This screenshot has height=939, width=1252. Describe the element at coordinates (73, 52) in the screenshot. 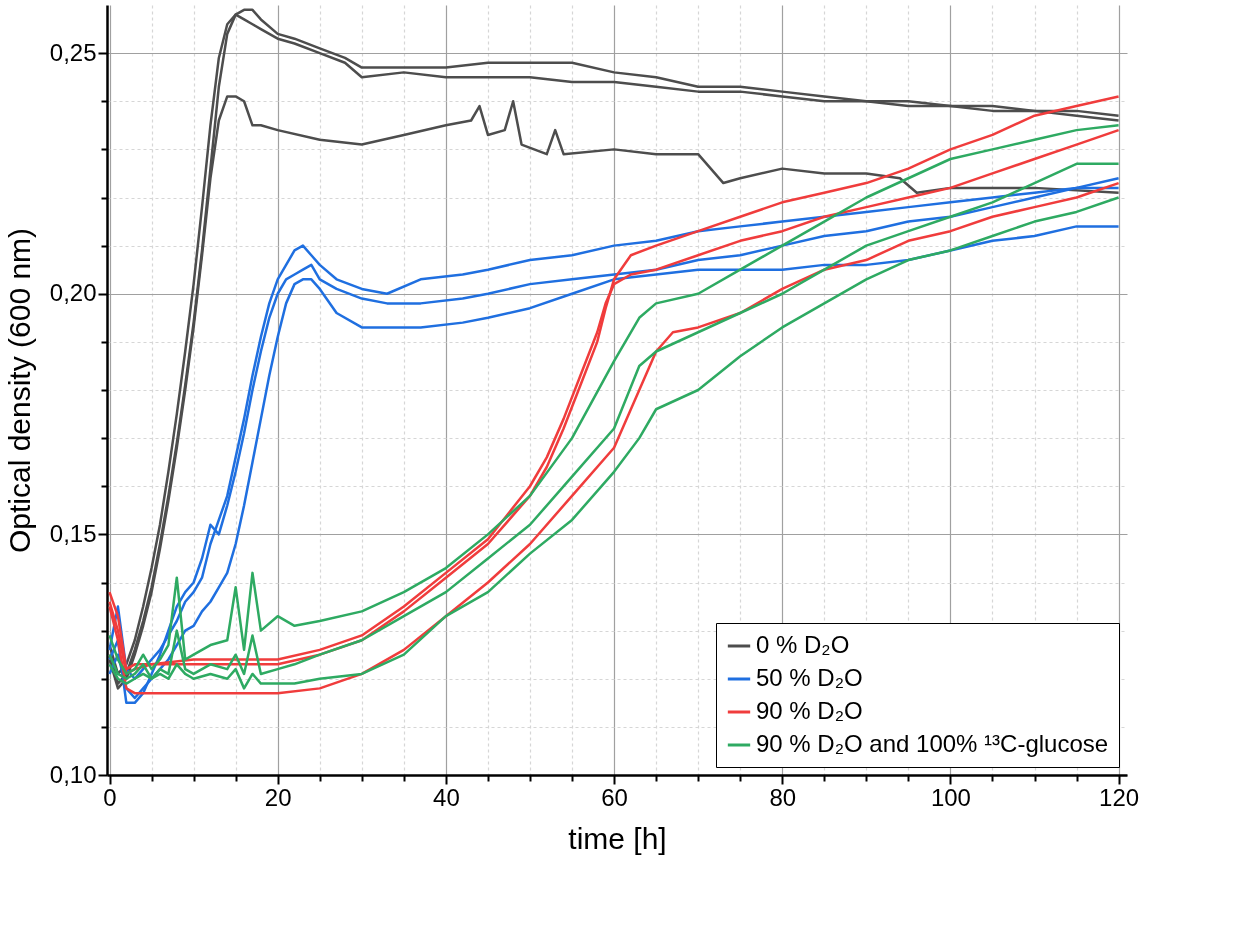

I see `y-tick-label: 0,25` at that location.